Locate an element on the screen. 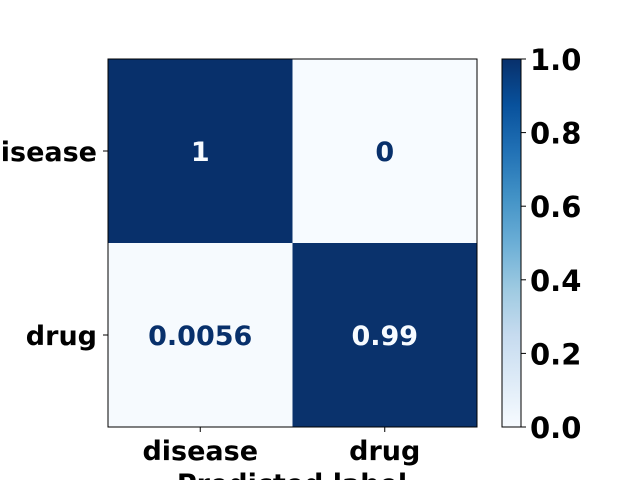  cell-value-label: 1 is located at coordinates (200, 152).